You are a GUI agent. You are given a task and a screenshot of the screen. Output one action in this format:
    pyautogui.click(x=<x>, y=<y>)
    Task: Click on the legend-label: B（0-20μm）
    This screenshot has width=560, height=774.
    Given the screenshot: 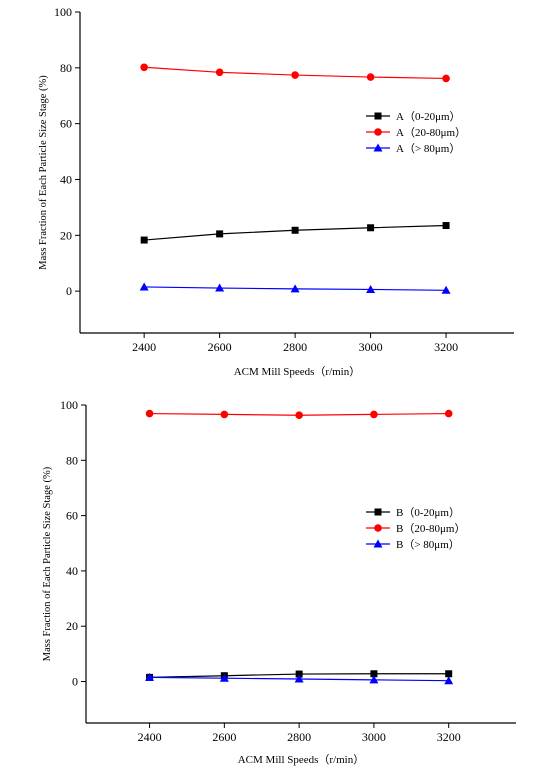 What is the action you would take?
    pyautogui.click(x=428, y=512)
    